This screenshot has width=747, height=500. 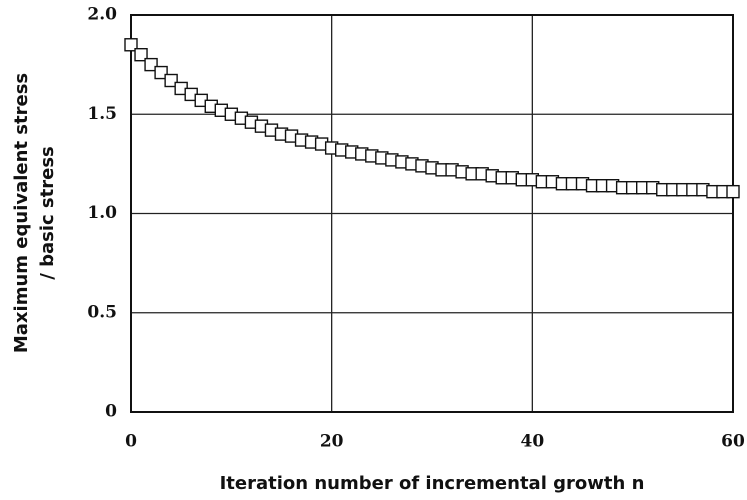 What do you see at coordinates (21, 213) in the screenshot?
I see `y-axis-label: Maximum equivalent stress` at bounding box center [21, 213].